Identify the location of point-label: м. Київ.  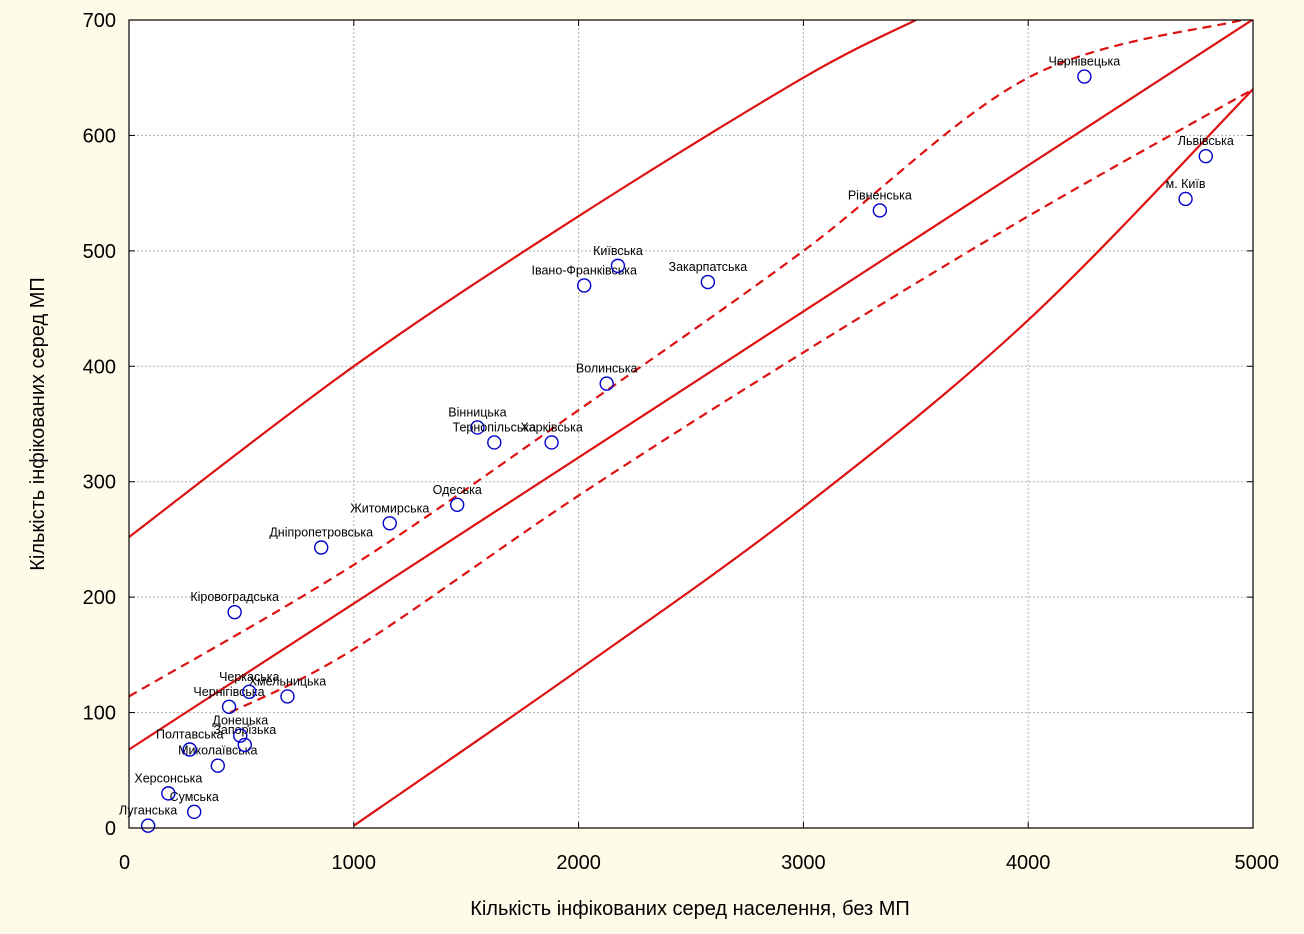
(1186, 184).